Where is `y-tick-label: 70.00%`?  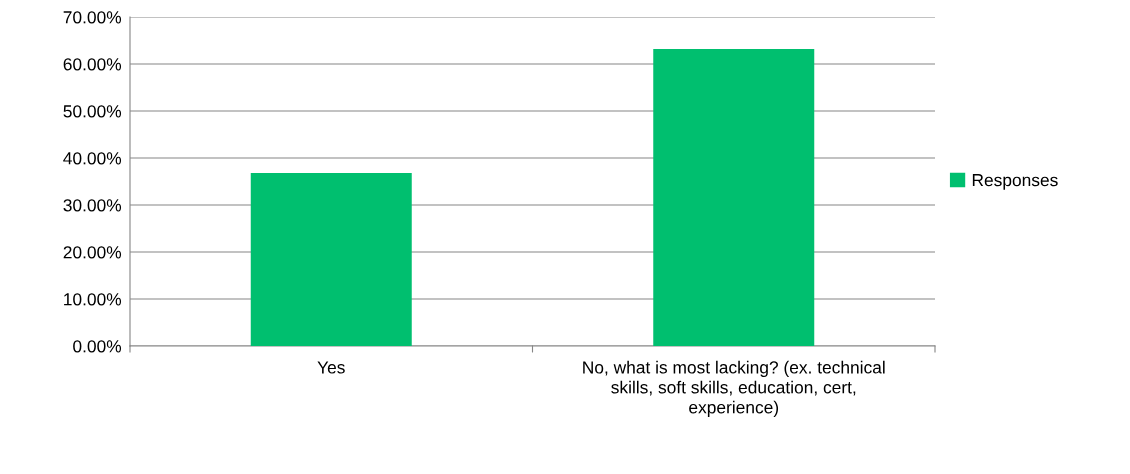
y-tick-label: 70.00% is located at coordinates (92, 17).